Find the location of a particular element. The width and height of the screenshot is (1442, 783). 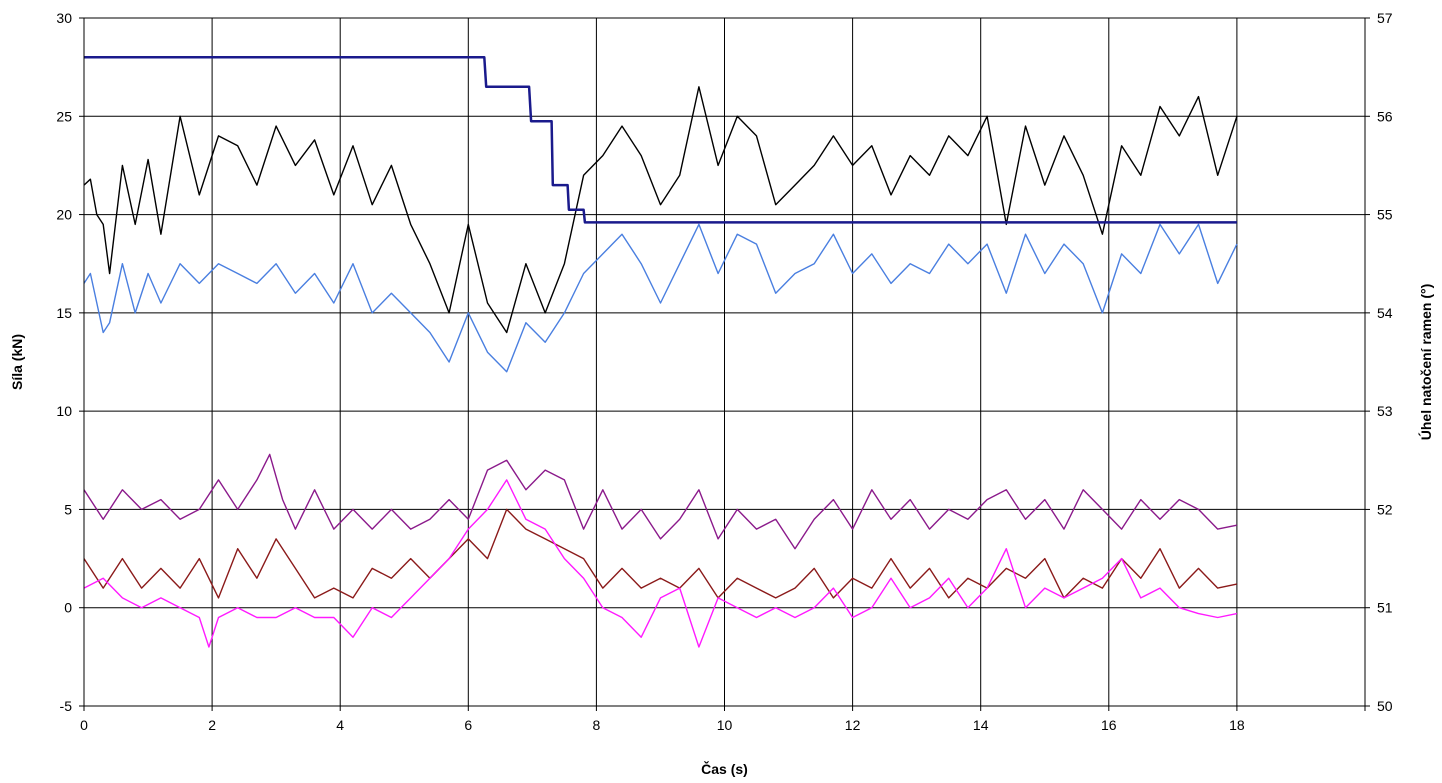

y-axis-title: Síla (kN) is located at coordinates (17, 362).